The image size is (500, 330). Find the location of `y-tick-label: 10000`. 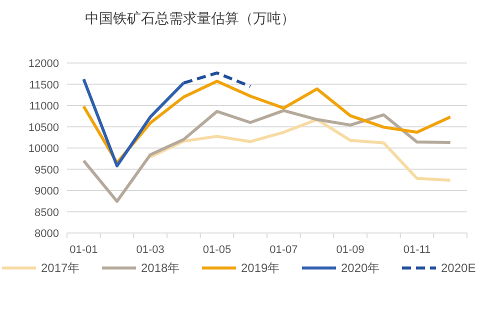

y-tick-label: 10000 is located at coordinates (43, 149).